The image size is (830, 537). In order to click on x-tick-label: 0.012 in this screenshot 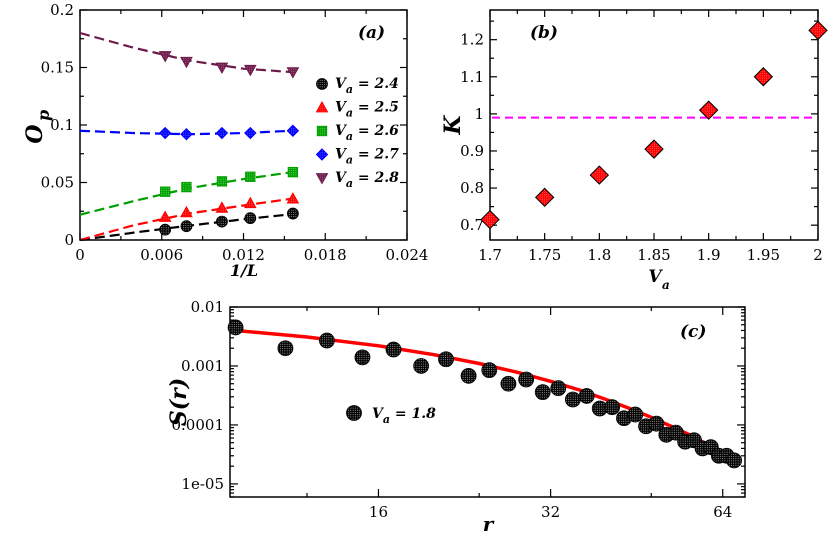, I will do `click(243, 255)`.